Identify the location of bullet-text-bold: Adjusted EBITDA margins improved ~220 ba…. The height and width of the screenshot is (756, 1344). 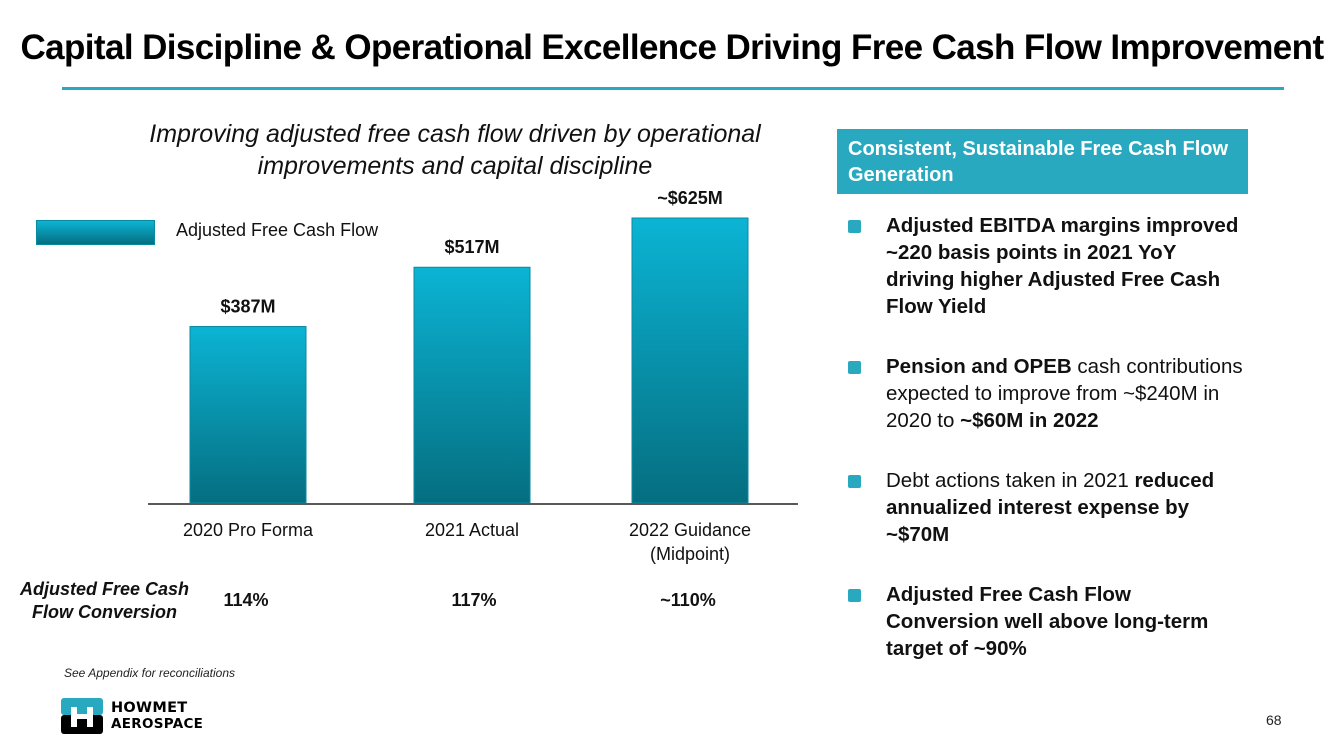
(1062, 266).